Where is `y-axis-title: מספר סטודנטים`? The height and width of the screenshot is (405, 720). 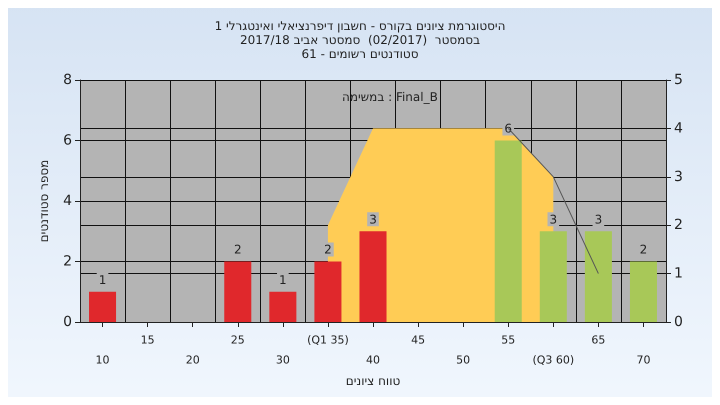 y-axis-title: מספר סטודנטים is located at coordinates (44, 201).